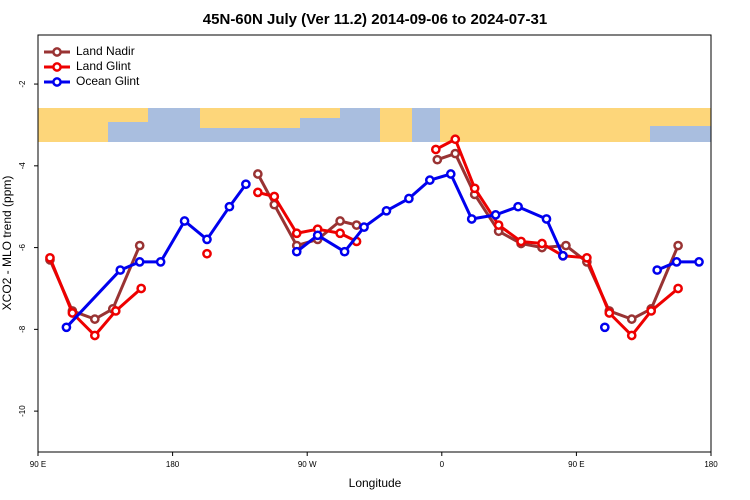 This screenshot has height=500, width=750. Describe the element at coordinates (22, 411) in the screenshot. I see `y-tick-label: -10` at that location.